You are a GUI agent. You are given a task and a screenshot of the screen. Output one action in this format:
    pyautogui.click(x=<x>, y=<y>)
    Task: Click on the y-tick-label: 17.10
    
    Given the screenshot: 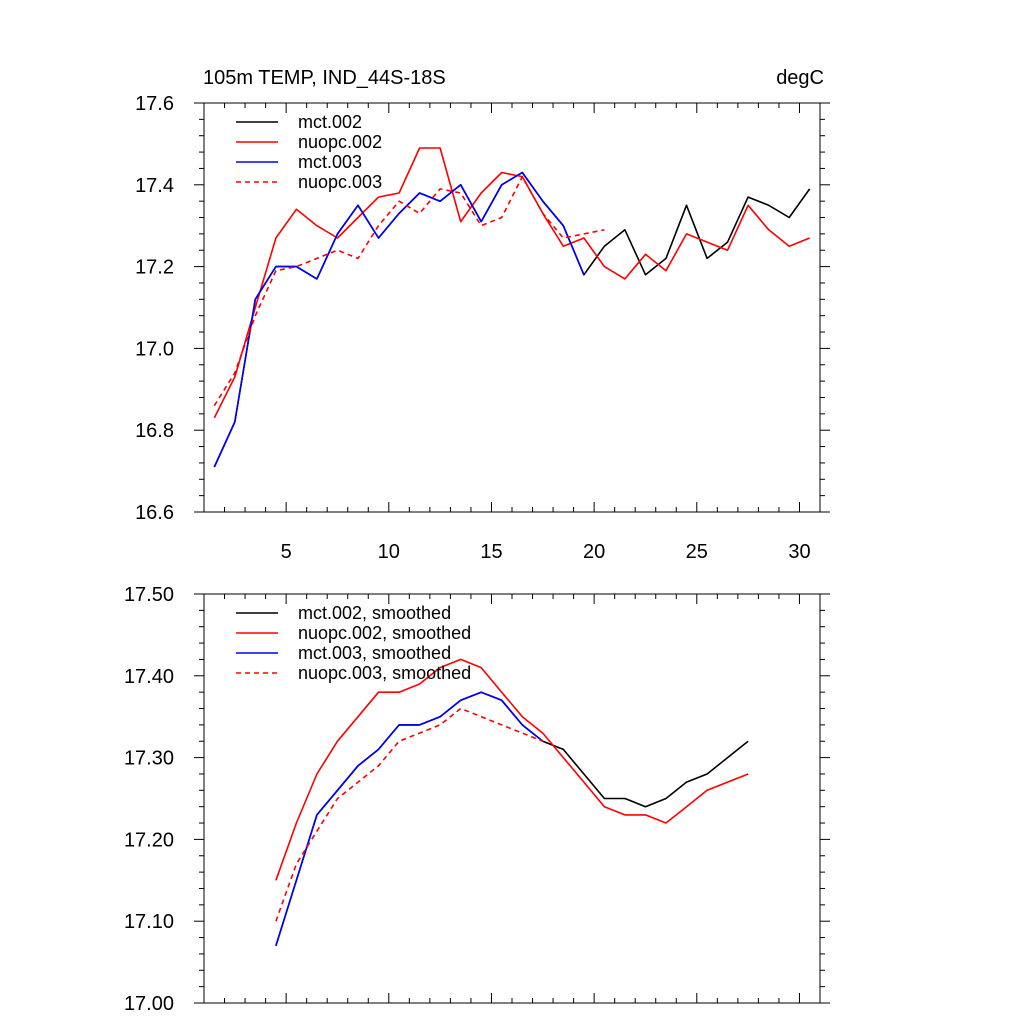 What is the action you would take?
    pyautogui.click(x=149, y=922)
    